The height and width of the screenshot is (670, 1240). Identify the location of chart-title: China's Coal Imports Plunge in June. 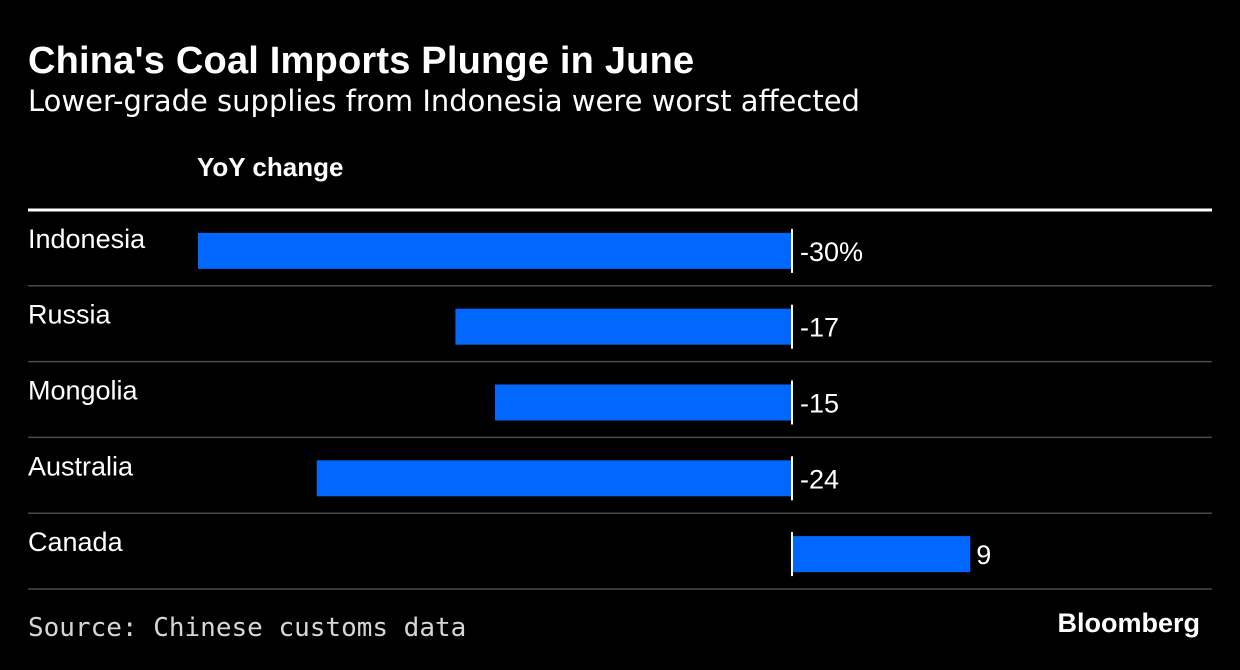
(361, 61).